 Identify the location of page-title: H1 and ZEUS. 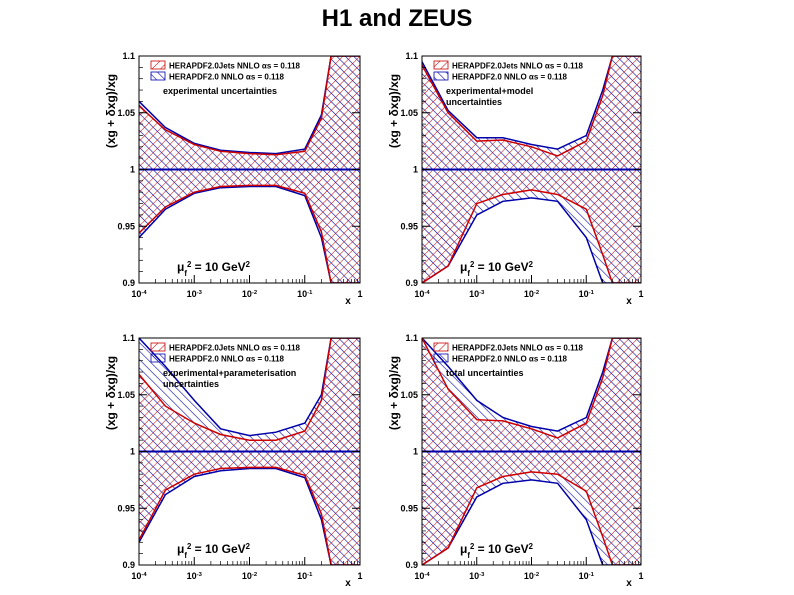
(397, 18).